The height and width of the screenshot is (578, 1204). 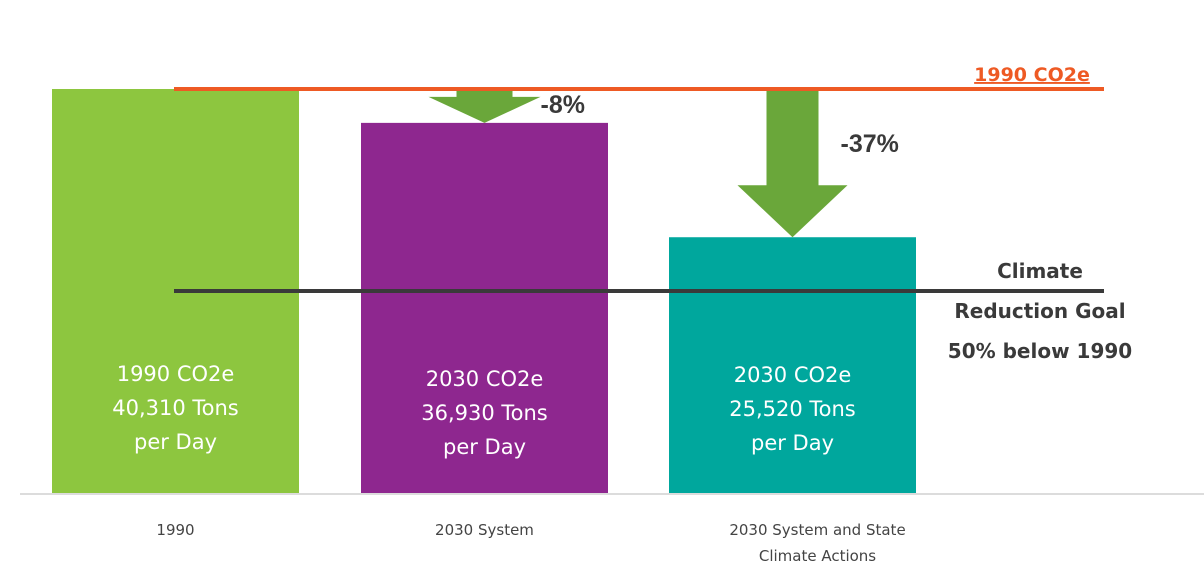 What do you see at coordinates (792, 443) in the screenshot?
I see `bar-label-2-2: per Day` at bounding box center [792, 443].